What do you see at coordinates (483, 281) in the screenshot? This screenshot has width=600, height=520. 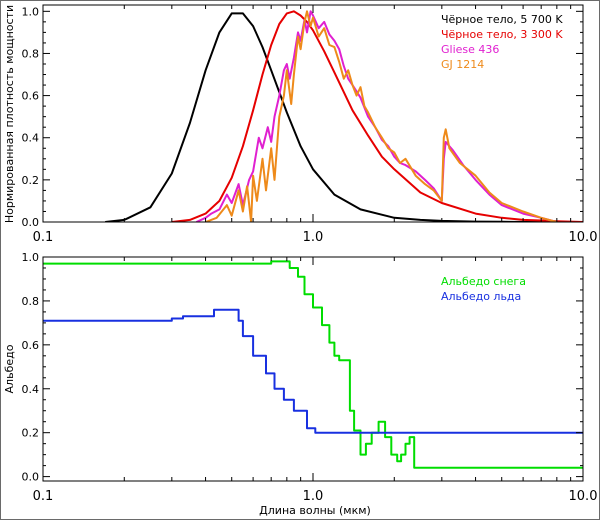 I see `legend-entry-1: Альбедо снега` at bounding box center [483, 281].